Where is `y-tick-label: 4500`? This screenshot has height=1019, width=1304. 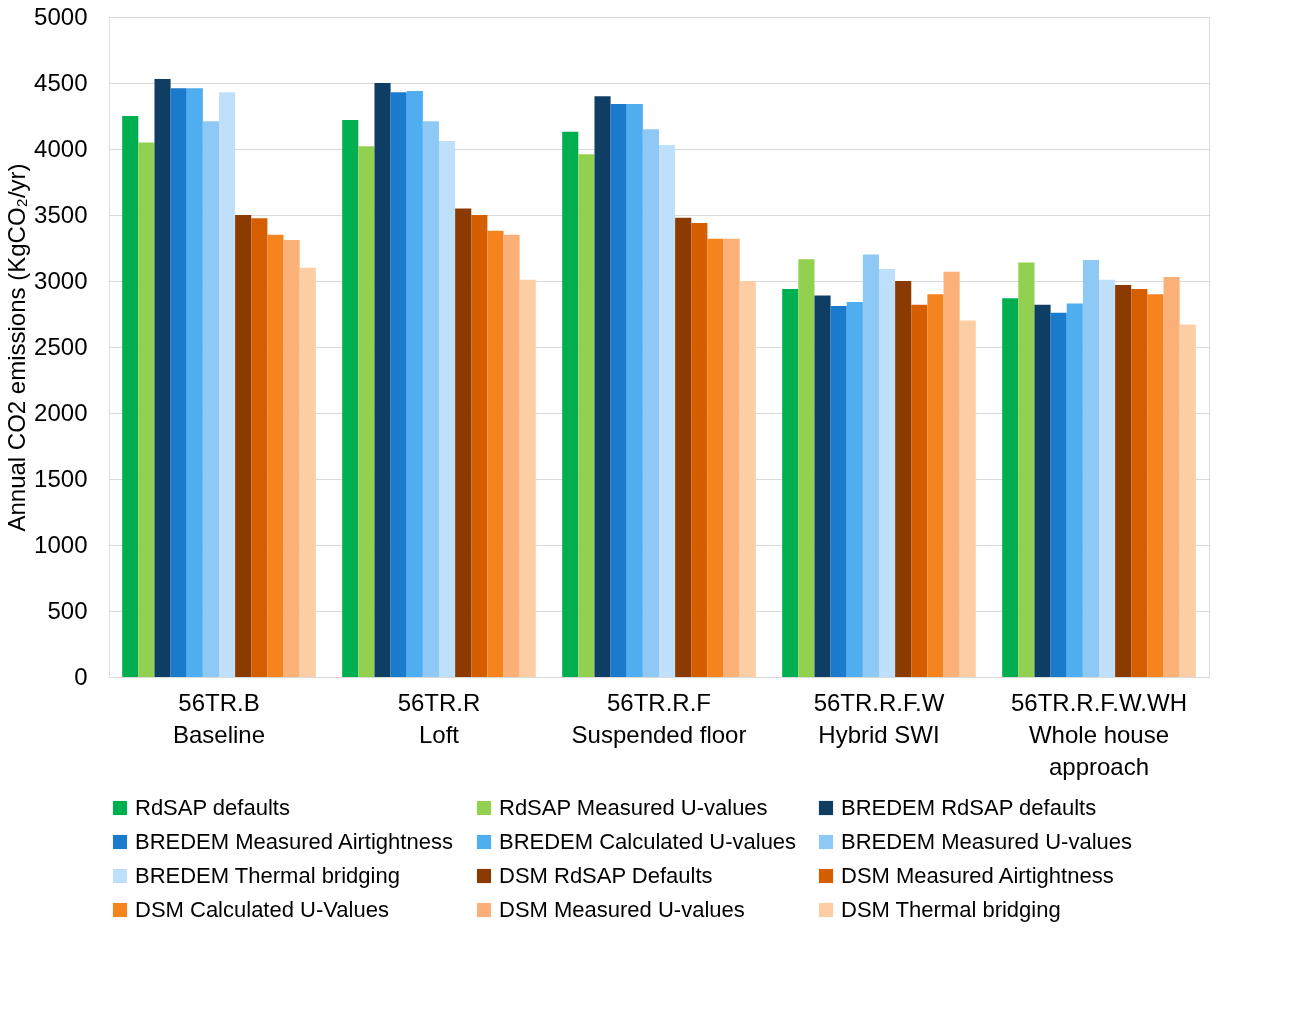
y-tick-label: 4500 is located at coordinates (61, 82).